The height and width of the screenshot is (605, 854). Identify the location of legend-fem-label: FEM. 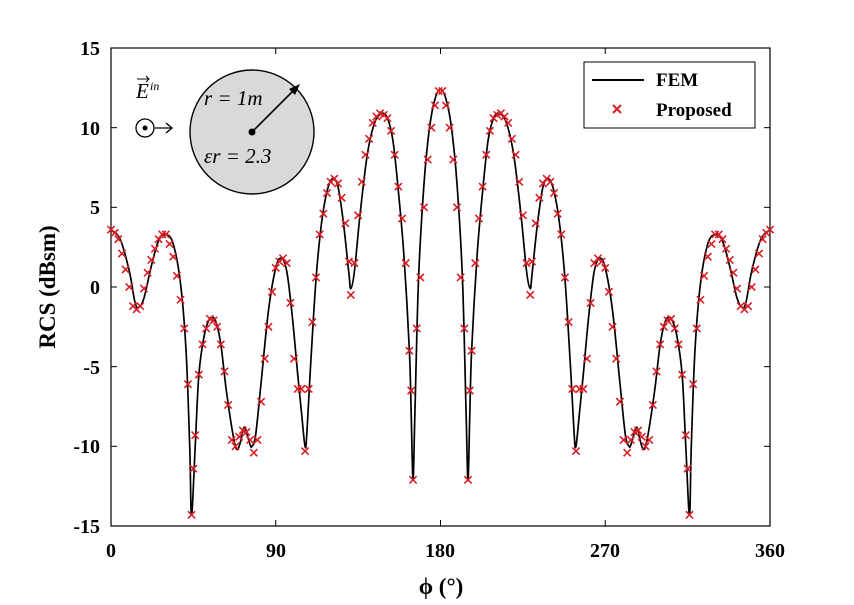
(677, 80).